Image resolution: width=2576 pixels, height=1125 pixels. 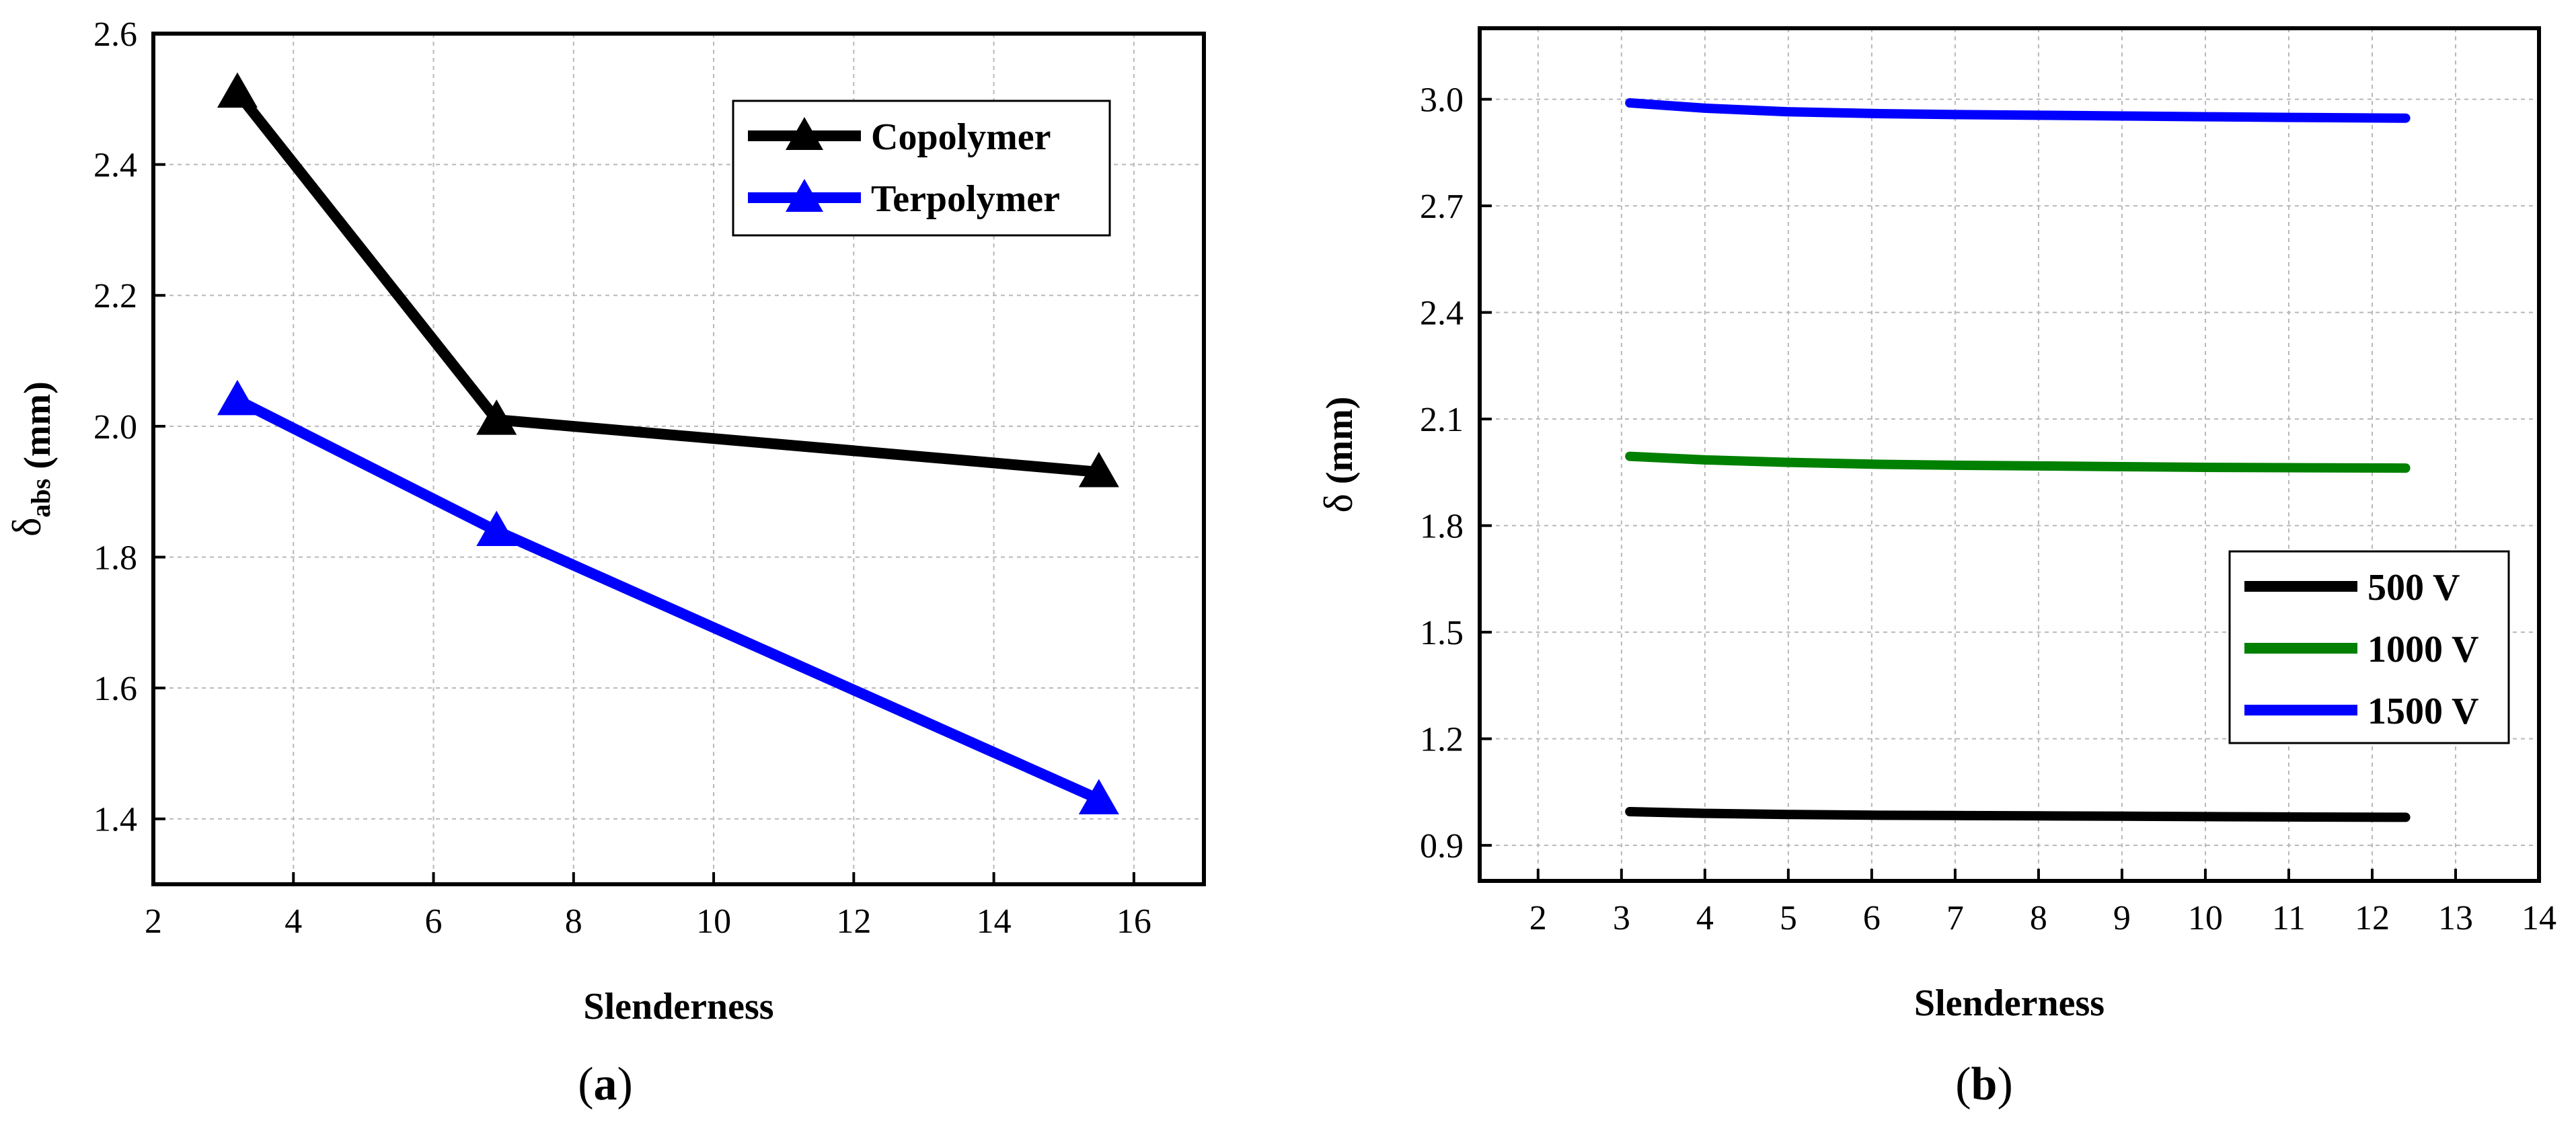 I want to click on y-tick-label: 1.6, so click(x=115, y=689).